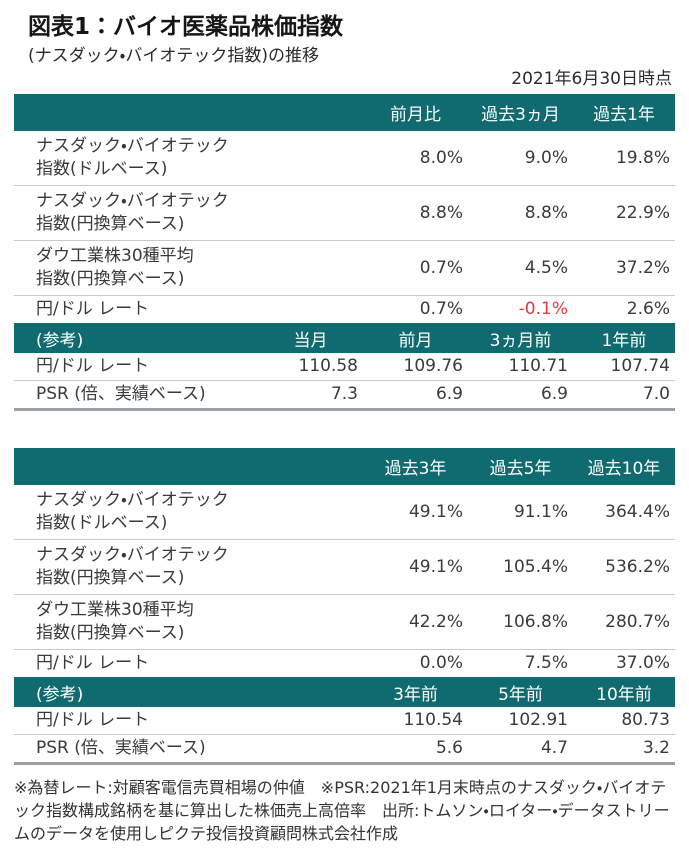  What do you see at coordinates (186, 27) in the screenshot?
I see `figure-title: 図表1：バイオ医薬品株価指数` at bounding box center [186, 27].